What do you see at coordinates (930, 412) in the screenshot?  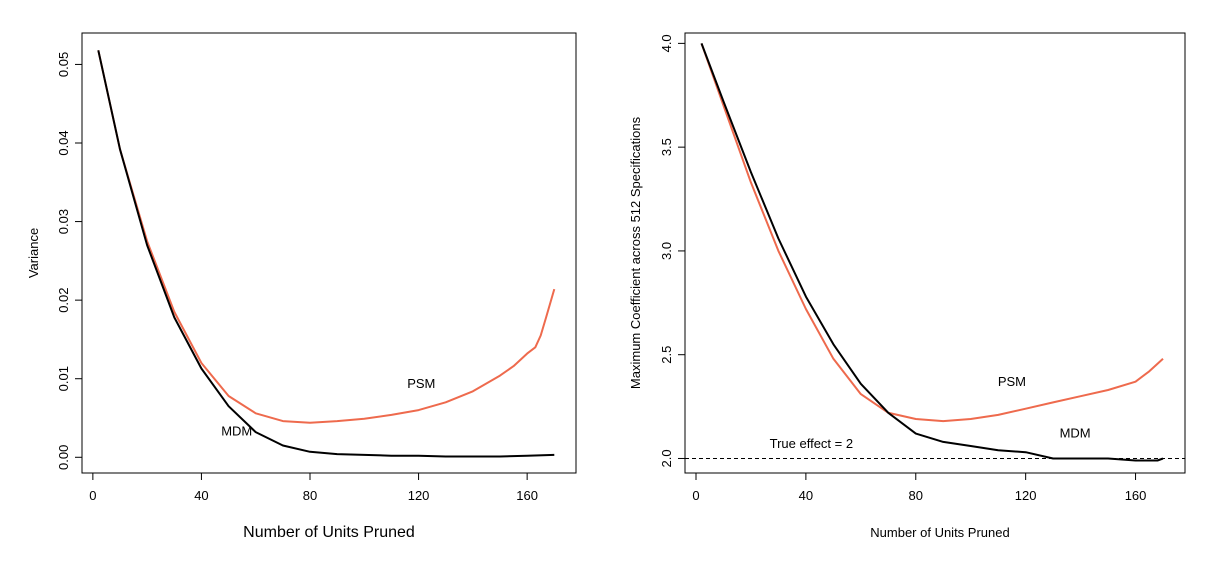 I see `annotation-layer: PSM MDM True effect = 2` at bounding box center [930, 412].